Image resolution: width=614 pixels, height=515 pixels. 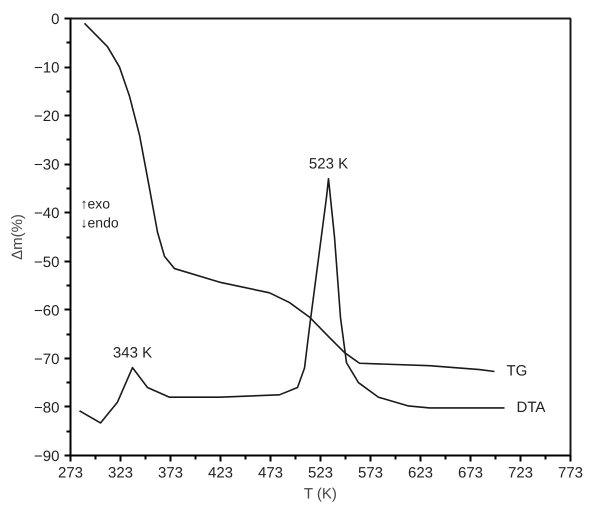 I want to click on y-tick-label: 0, so click(x=55, y=19).